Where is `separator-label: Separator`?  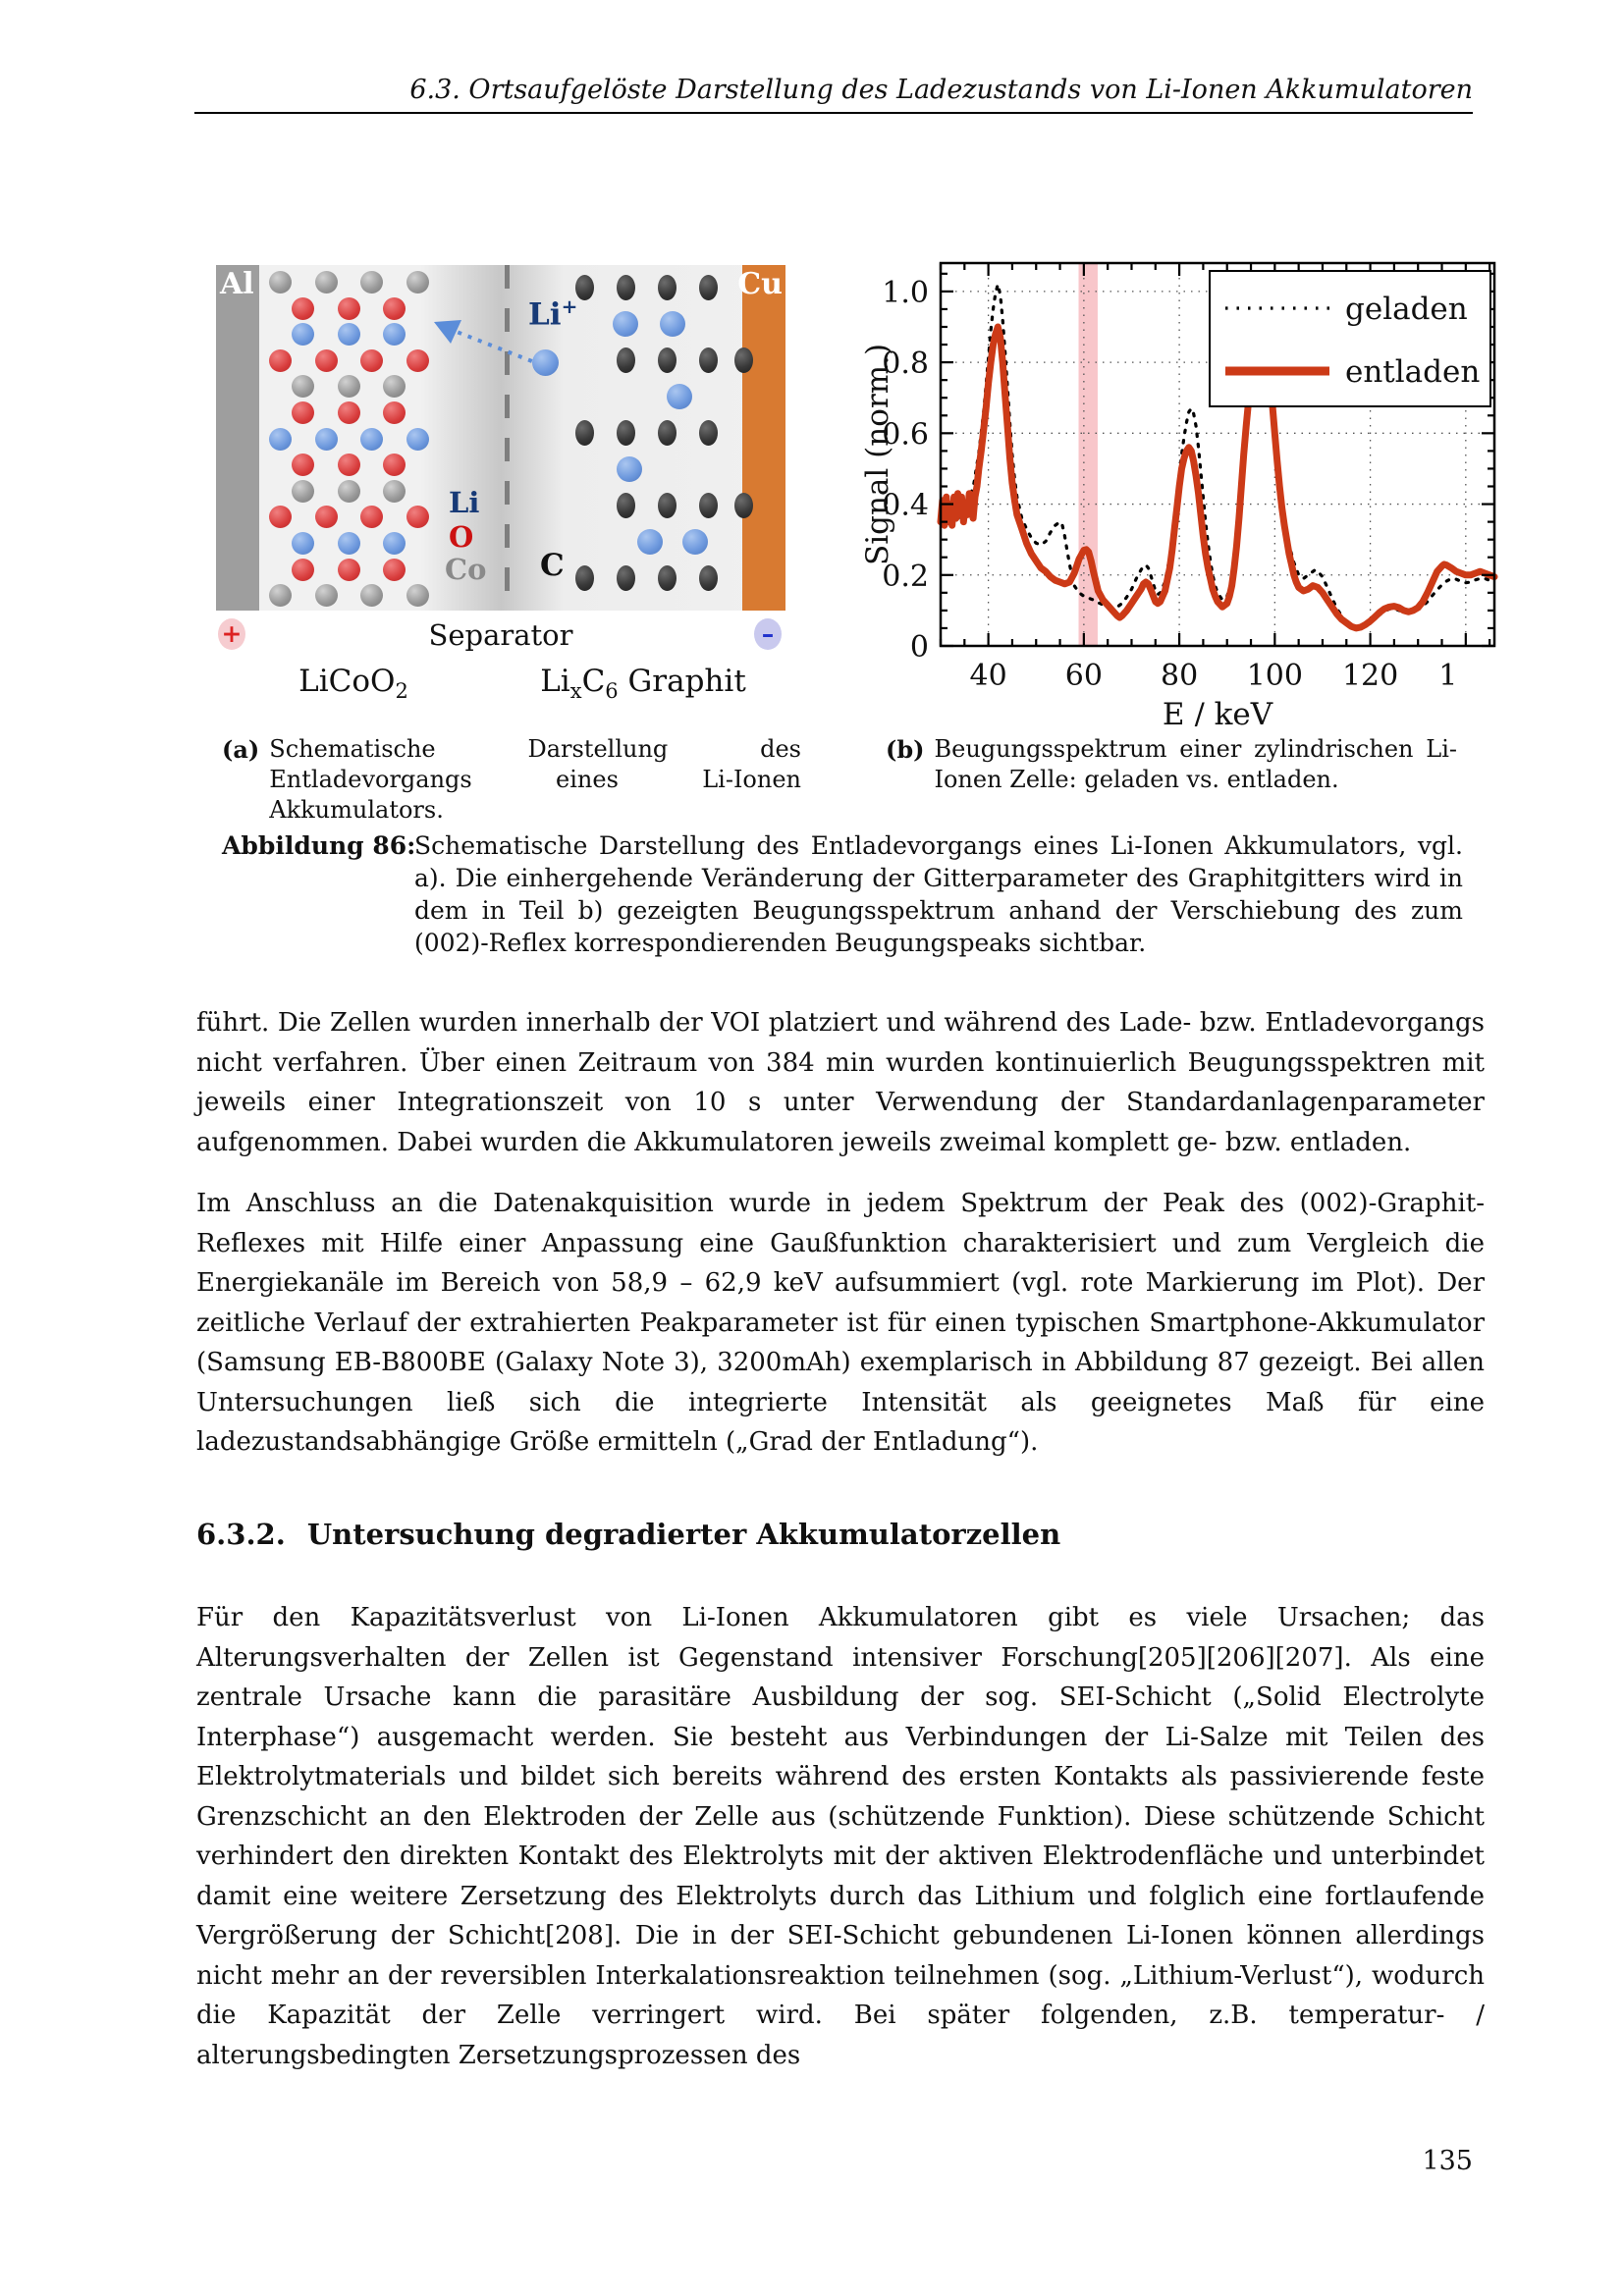
separator-label: Separator is located at coordinates (500, 635).